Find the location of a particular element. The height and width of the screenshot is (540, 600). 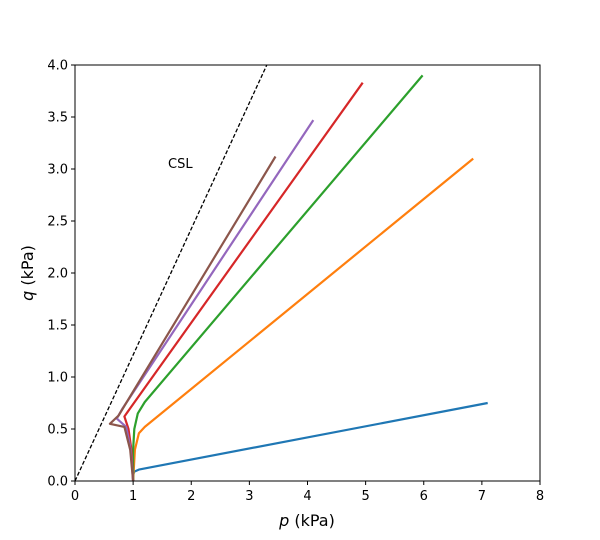

y-tick-label: 1.0 is located at coordinates (57, 378).